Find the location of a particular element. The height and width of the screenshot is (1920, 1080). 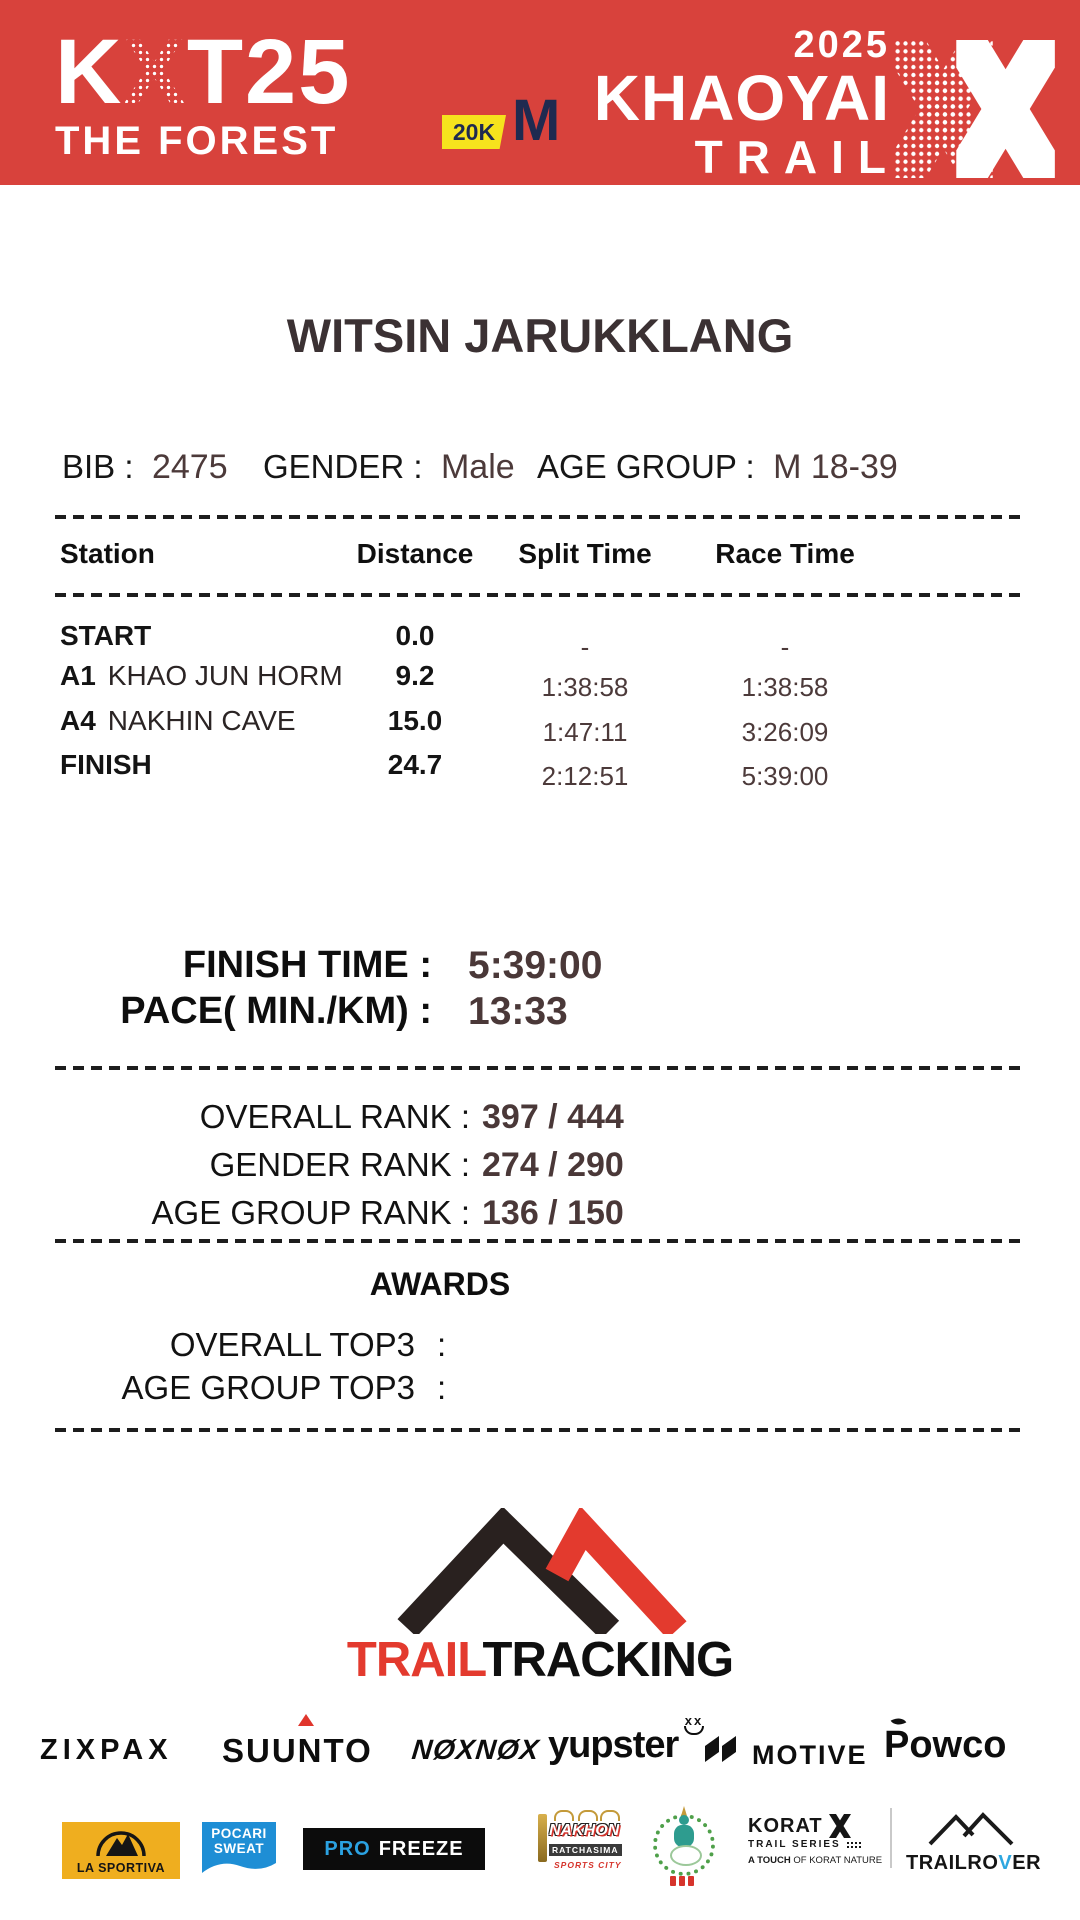

nakhon-line3: SPORTS CITY is located at coordinates (588, 1865).